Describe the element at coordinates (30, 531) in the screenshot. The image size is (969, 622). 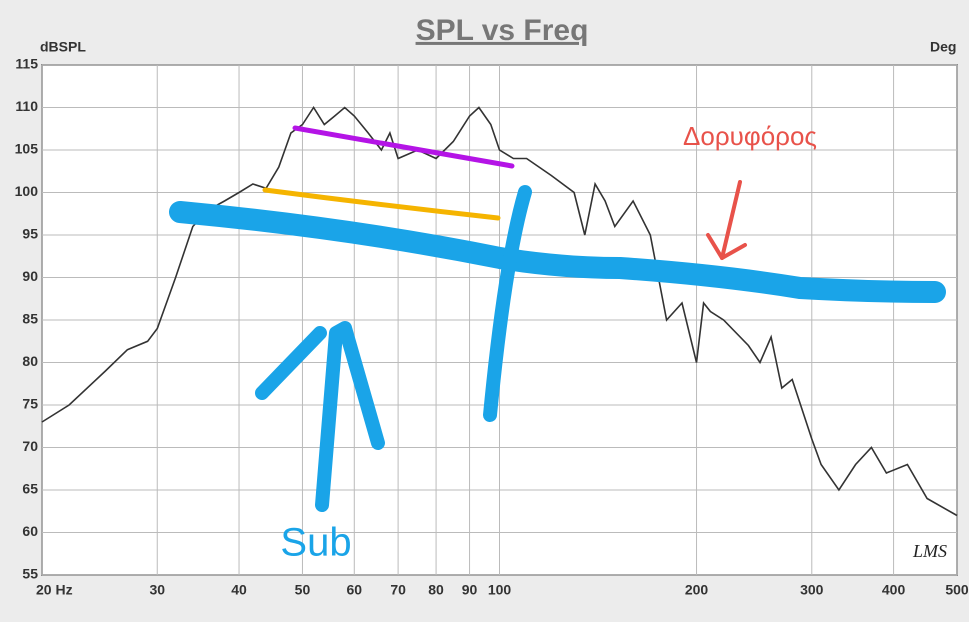
I see `y-tick-label: 60` at that location.